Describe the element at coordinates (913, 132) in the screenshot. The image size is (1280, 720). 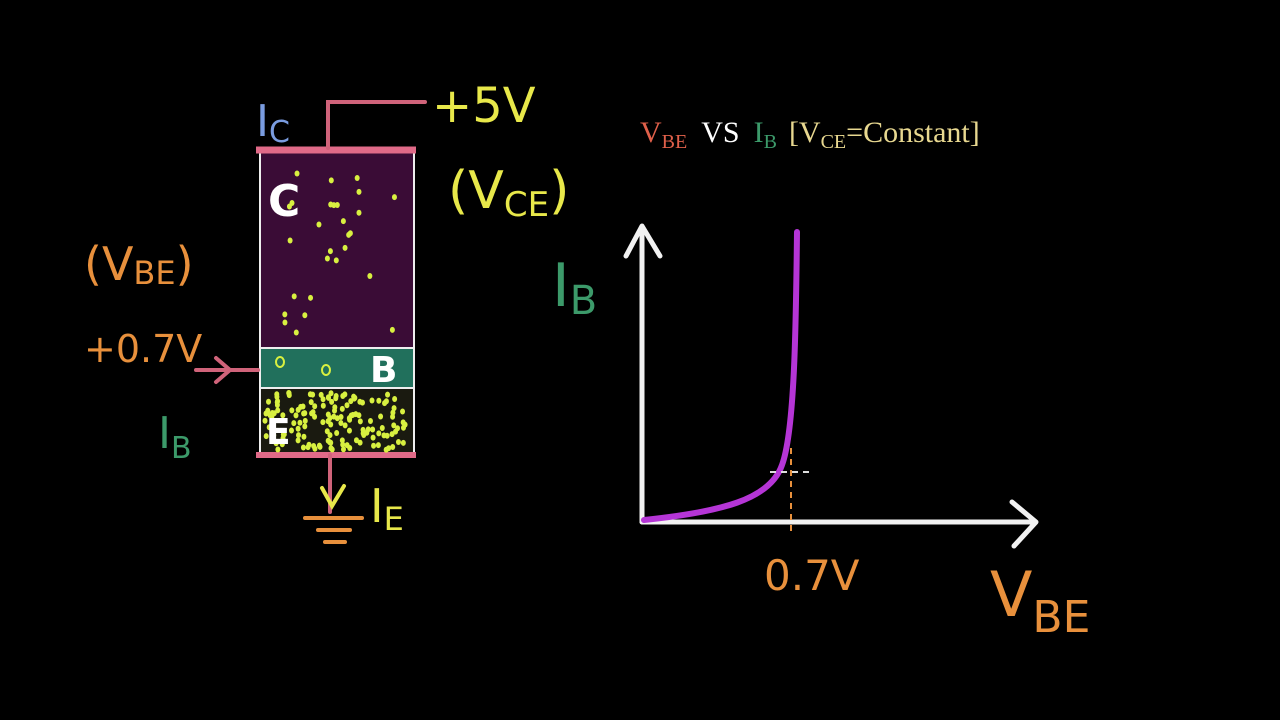
I see `text: =Constant]` at that location.